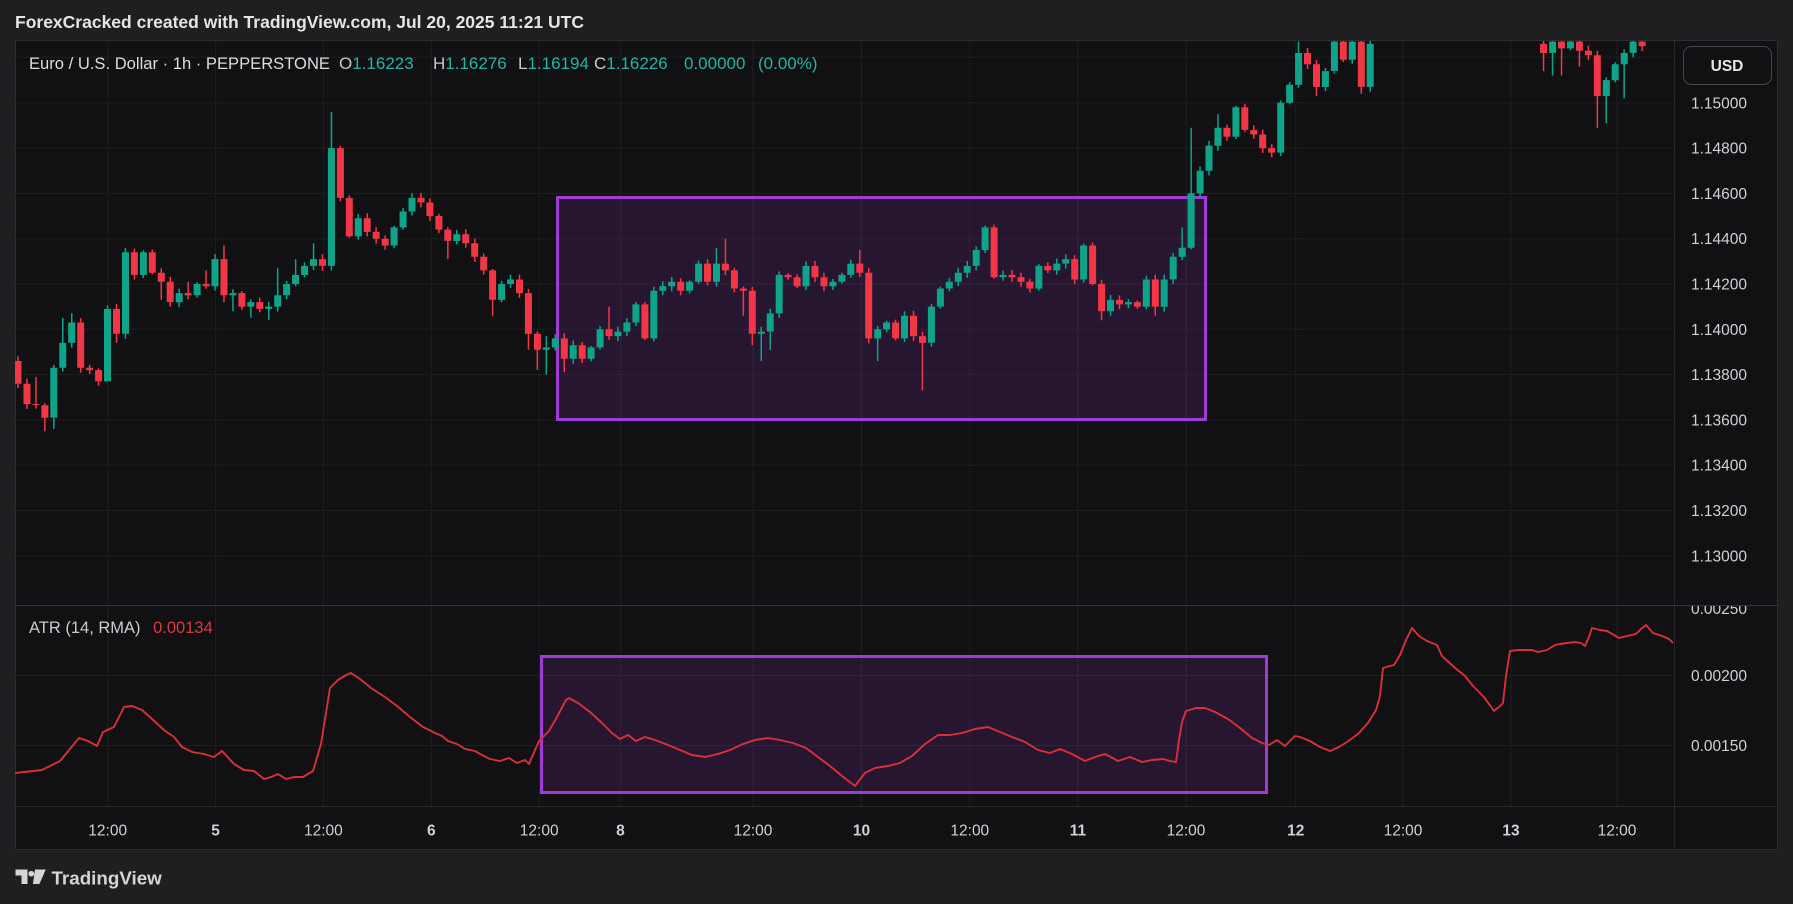 The height and width of the screenshot is (904, 1793). What do you see at coordinates (861, 831) in the screenshot?
I see `svg-text: 10` at bounding box center [861, 831].